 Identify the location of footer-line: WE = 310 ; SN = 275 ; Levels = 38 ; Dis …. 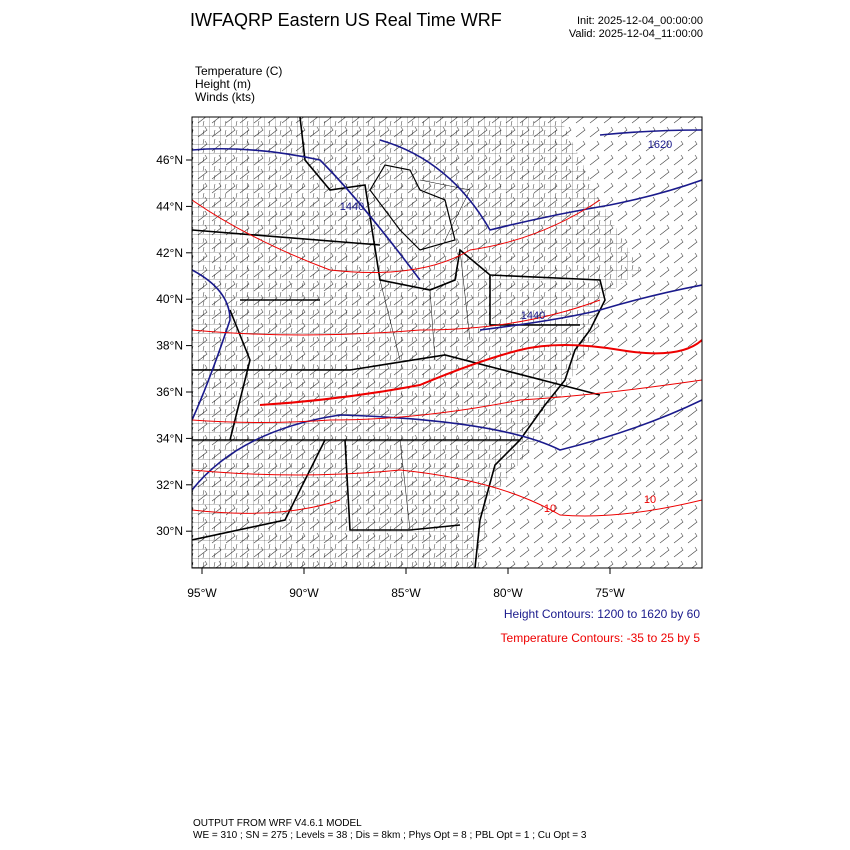
(390, 835).